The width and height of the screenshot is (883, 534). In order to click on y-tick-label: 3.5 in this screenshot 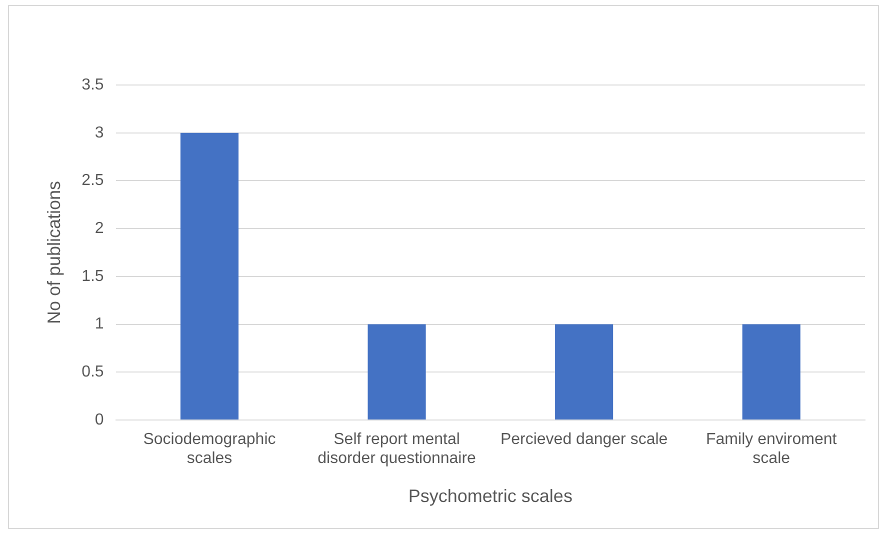, I will do `click(93, 85)`.